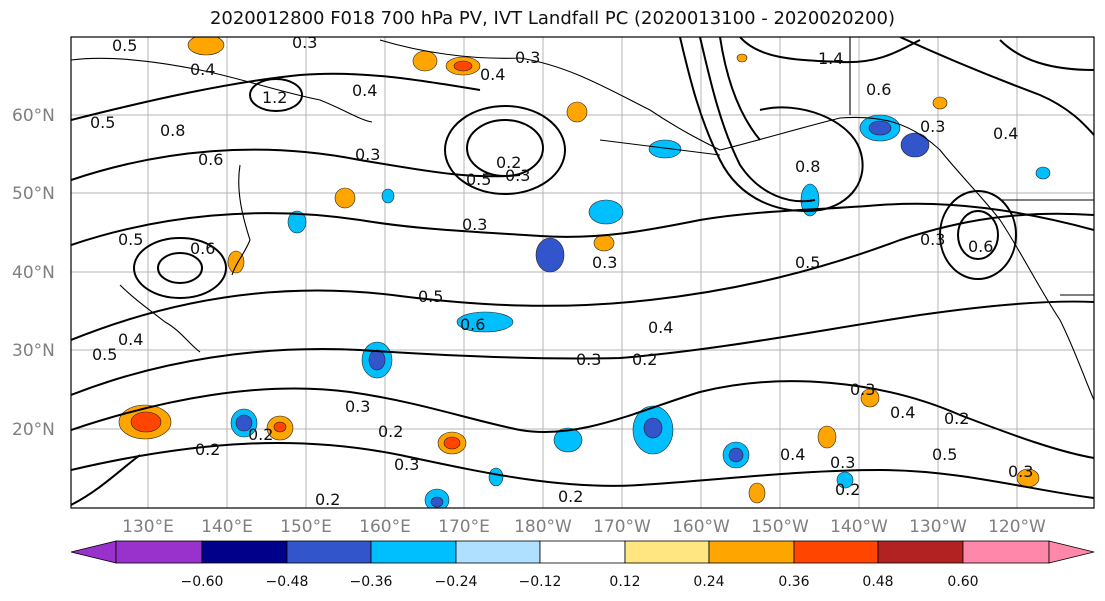 This screenshot has width=1105, height=601. I want to click on lon-label: 160°W, so click(701, 527).